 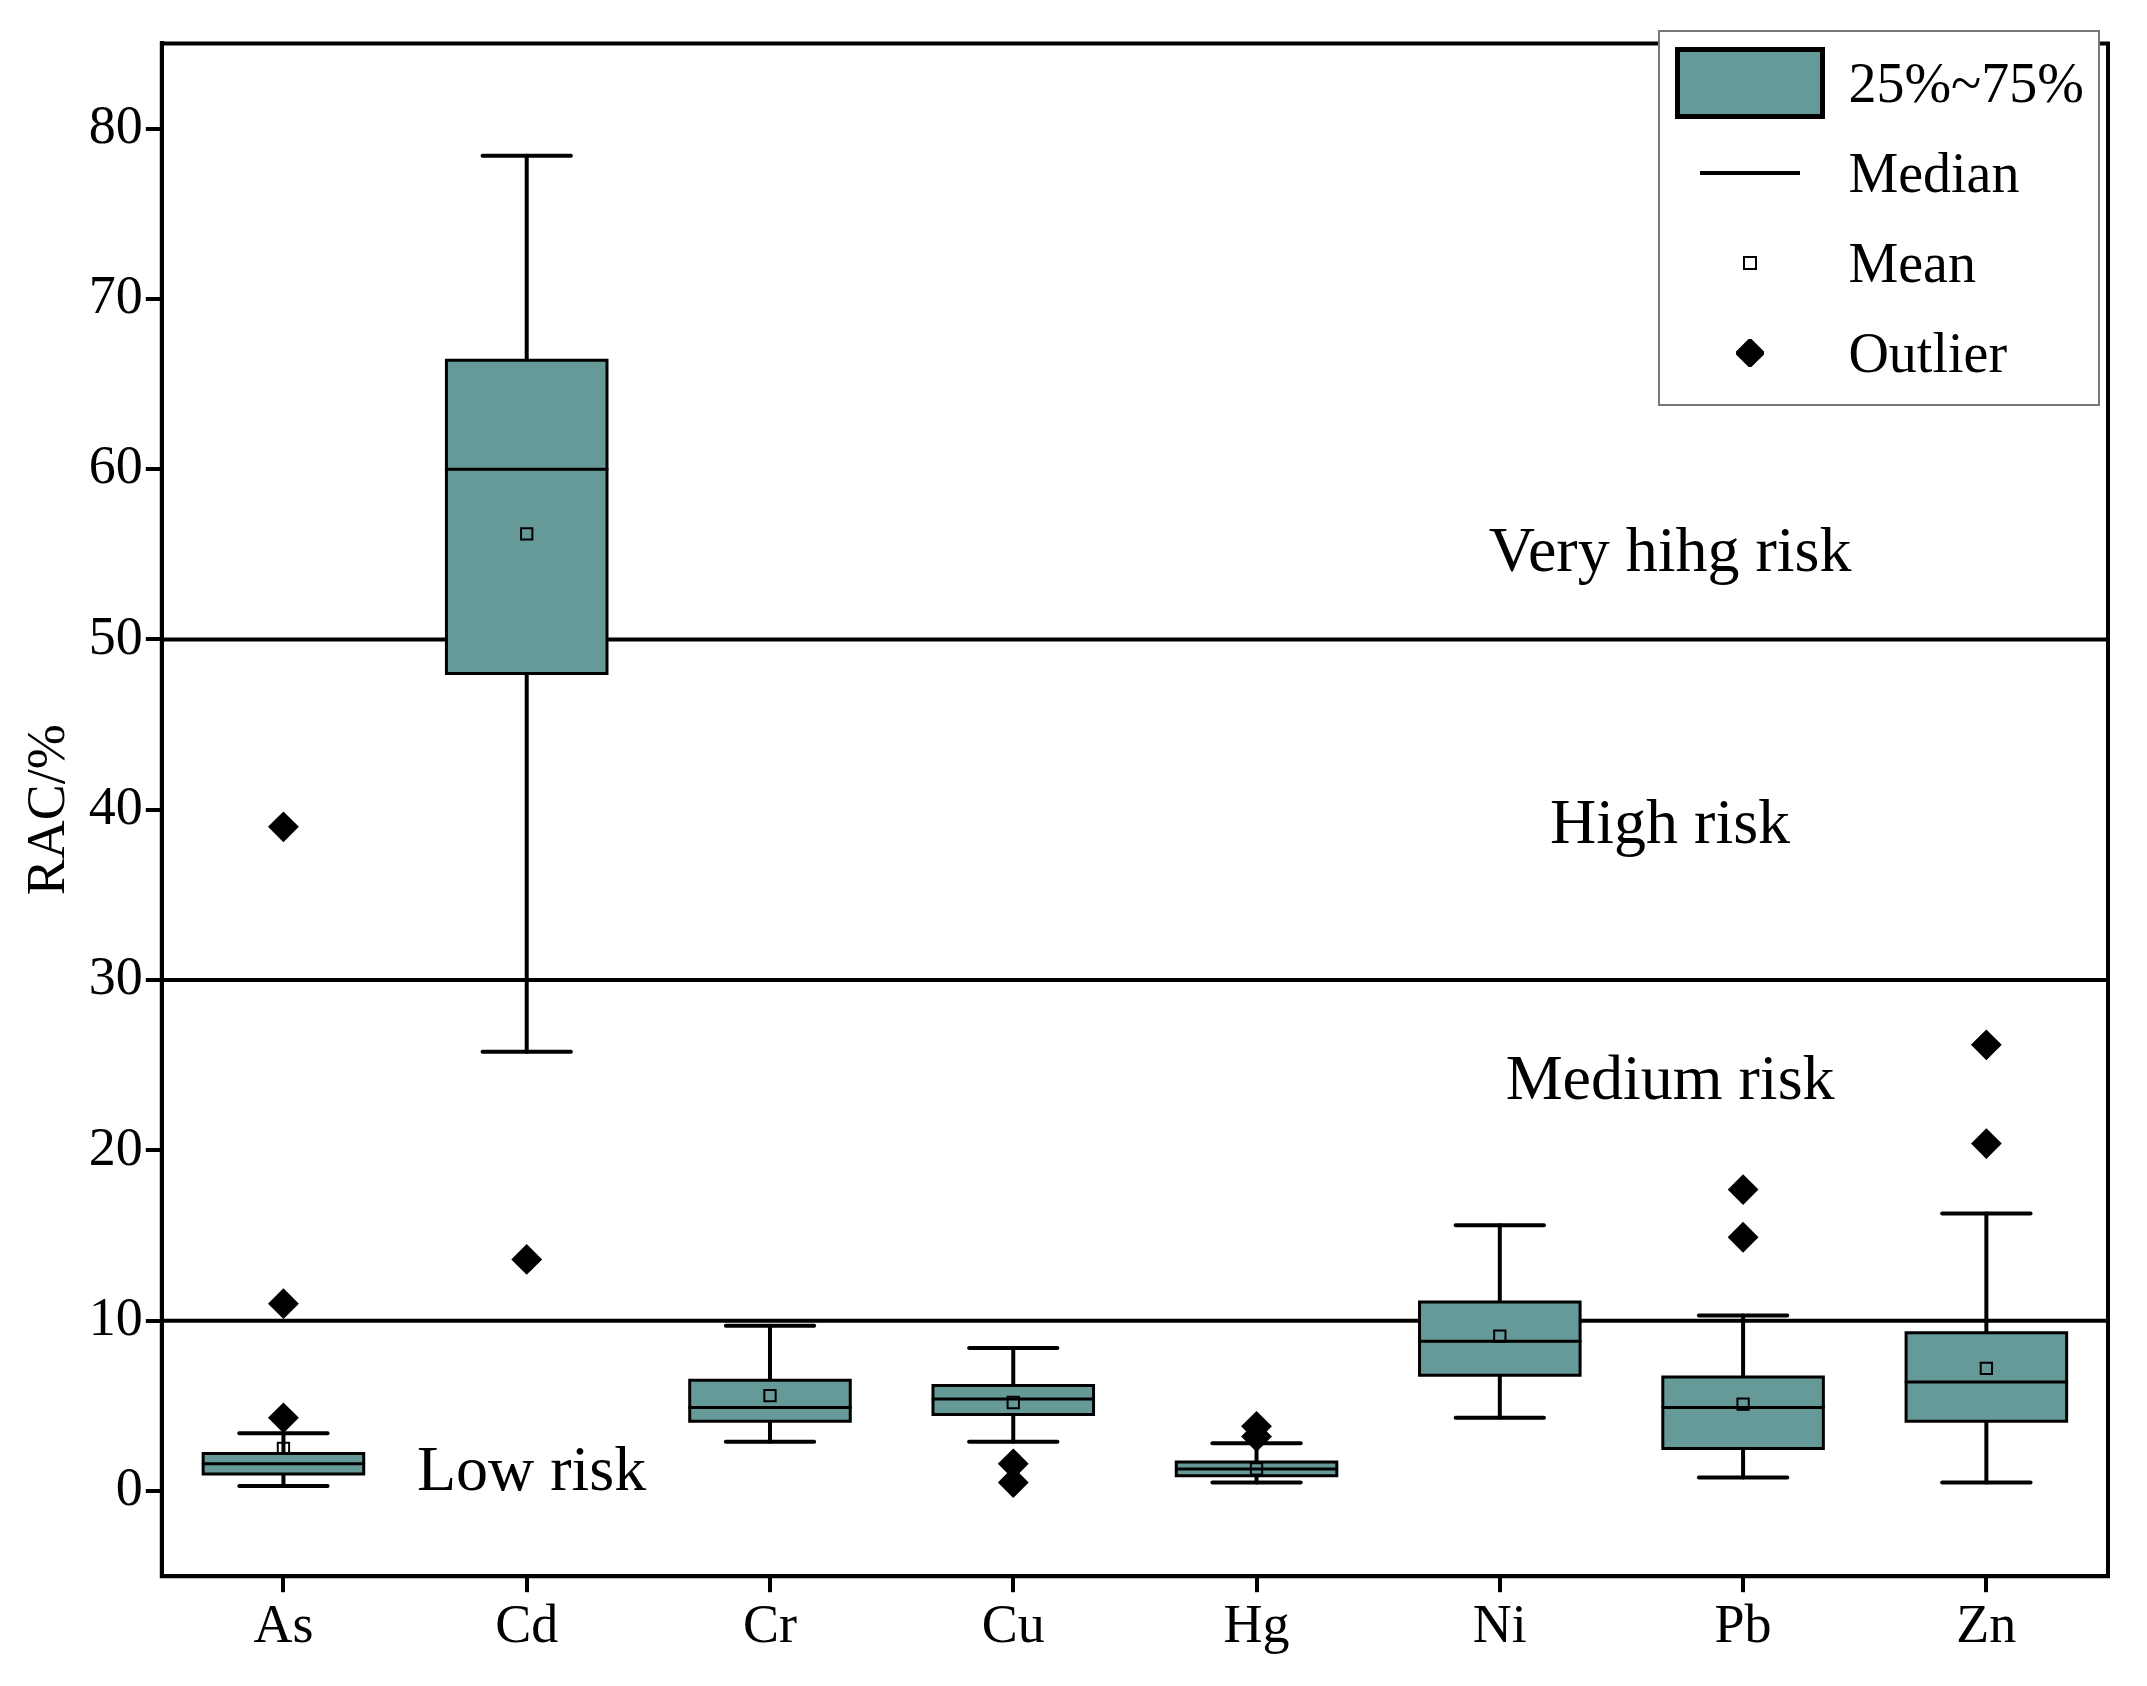 I want to click on x-tick-label: Cr, so click(x=770, y=1623).